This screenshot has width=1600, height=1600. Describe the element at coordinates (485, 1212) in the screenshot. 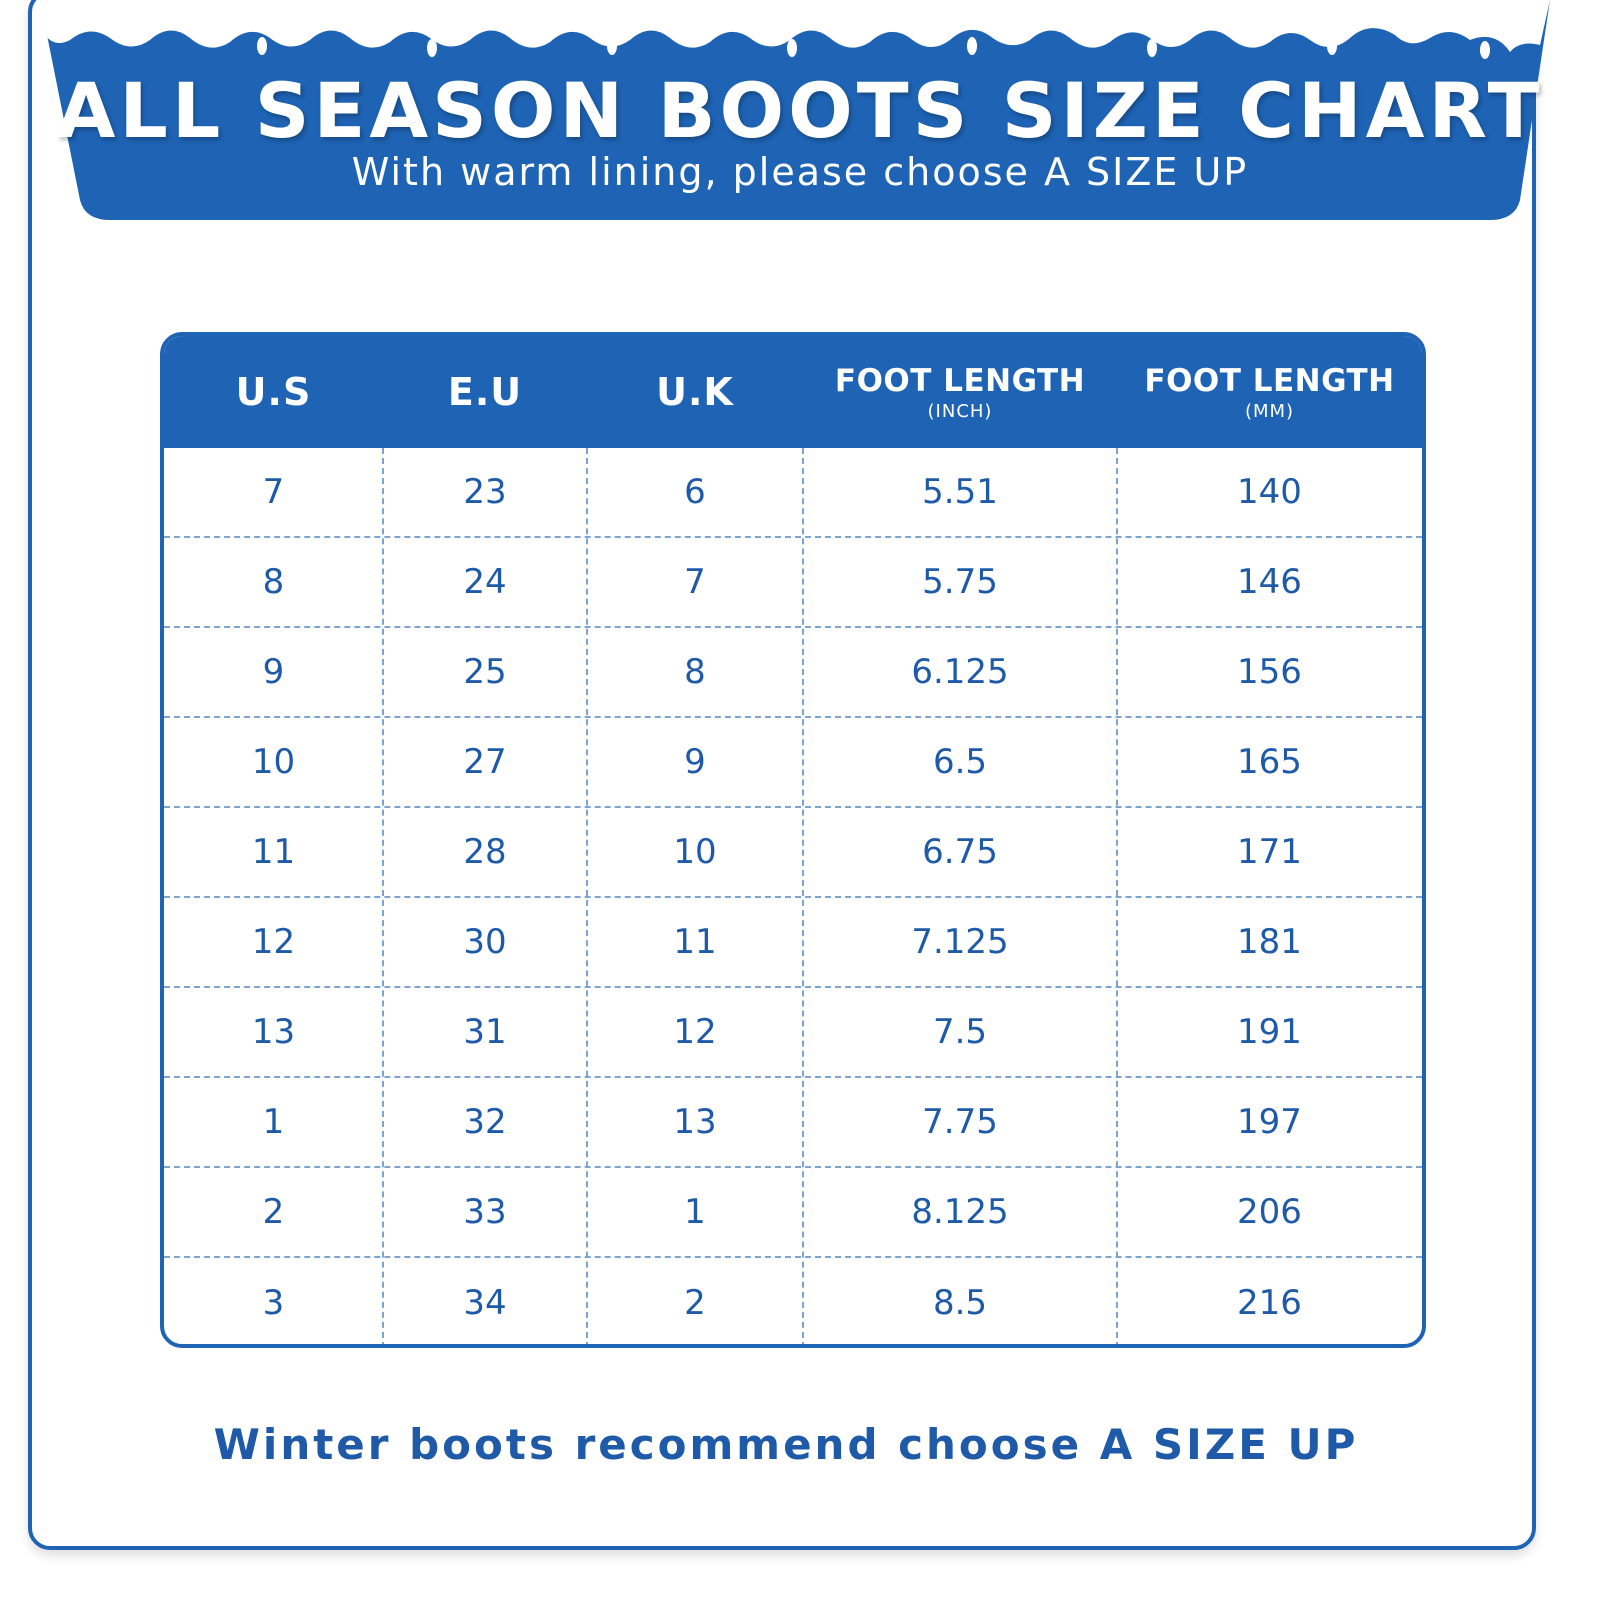

I see `table-cell: 33` at that location.